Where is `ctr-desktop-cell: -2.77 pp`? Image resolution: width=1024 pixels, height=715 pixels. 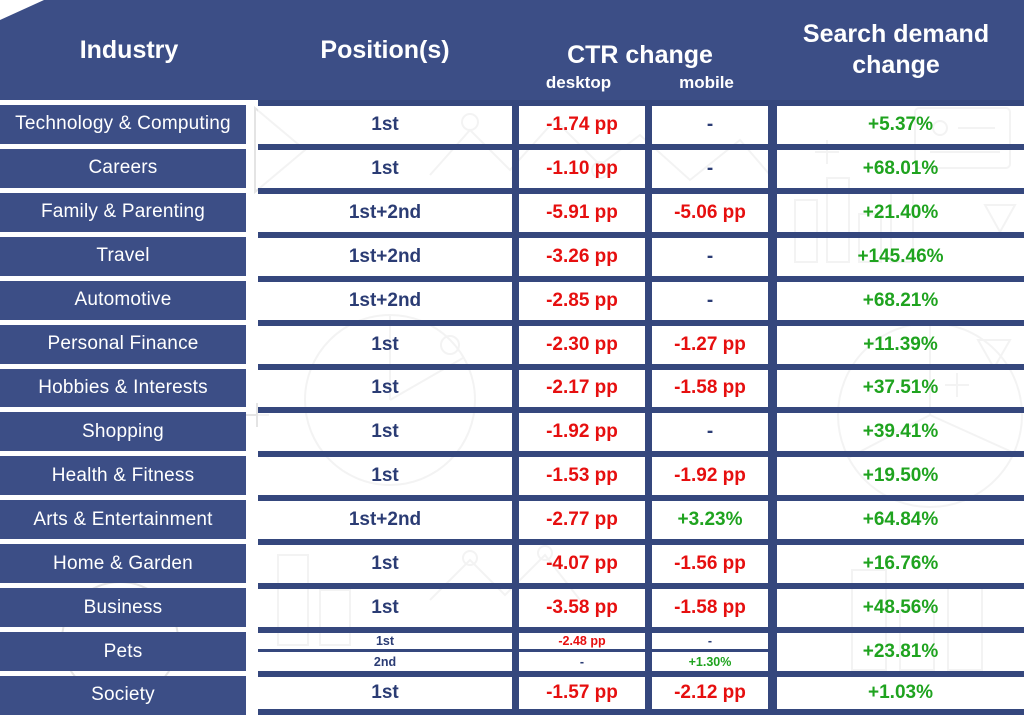
ctr-desktop-cell: -2.77 pp is located at coordinates (578, 517).